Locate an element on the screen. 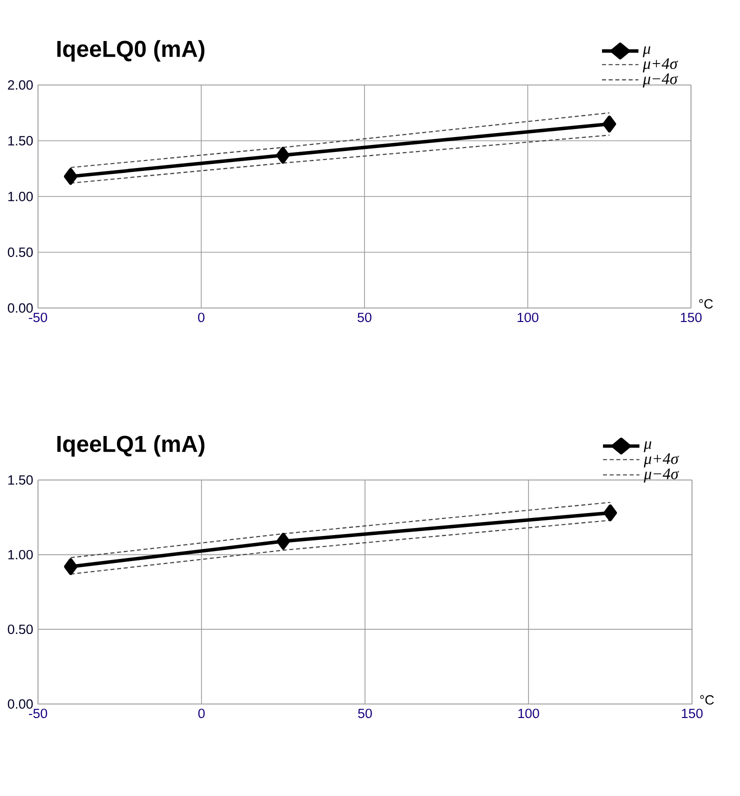 The height and width of the screenshot is (796, 740). chart-title: IqeeLQ0 (mA) is located at coordinates (130, 51).